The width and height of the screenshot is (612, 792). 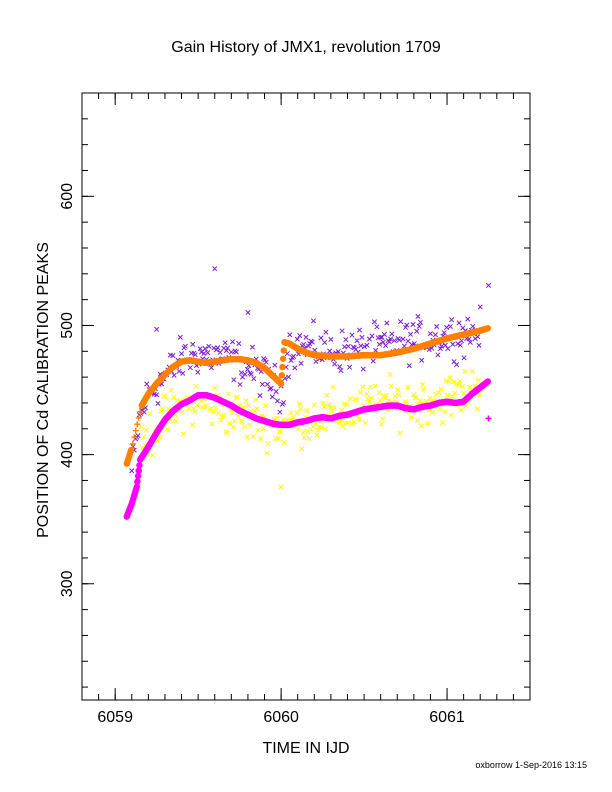 I want to click on series-1-outlier, so click(x=281, y=487).